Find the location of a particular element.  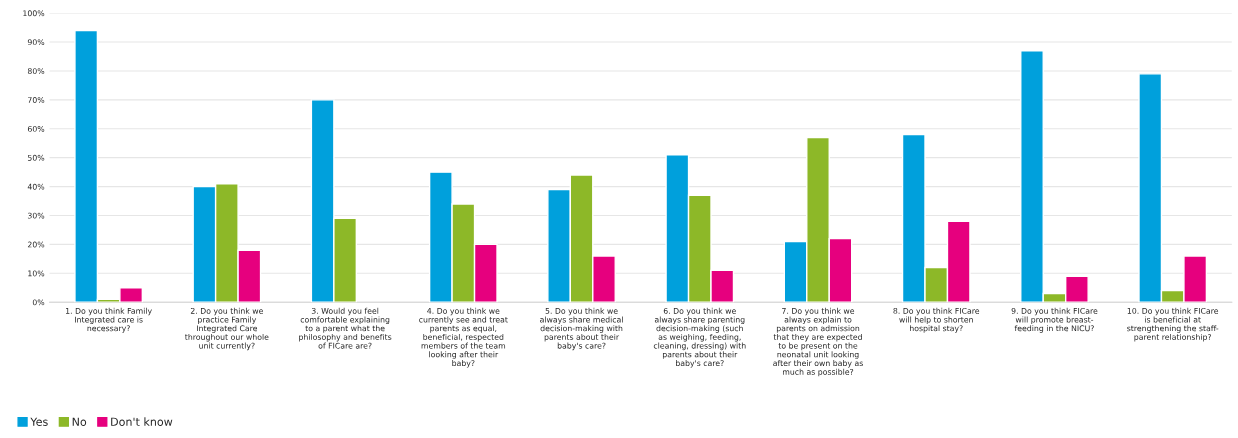

legend-label: Yes is located at coordinates (39, 421).